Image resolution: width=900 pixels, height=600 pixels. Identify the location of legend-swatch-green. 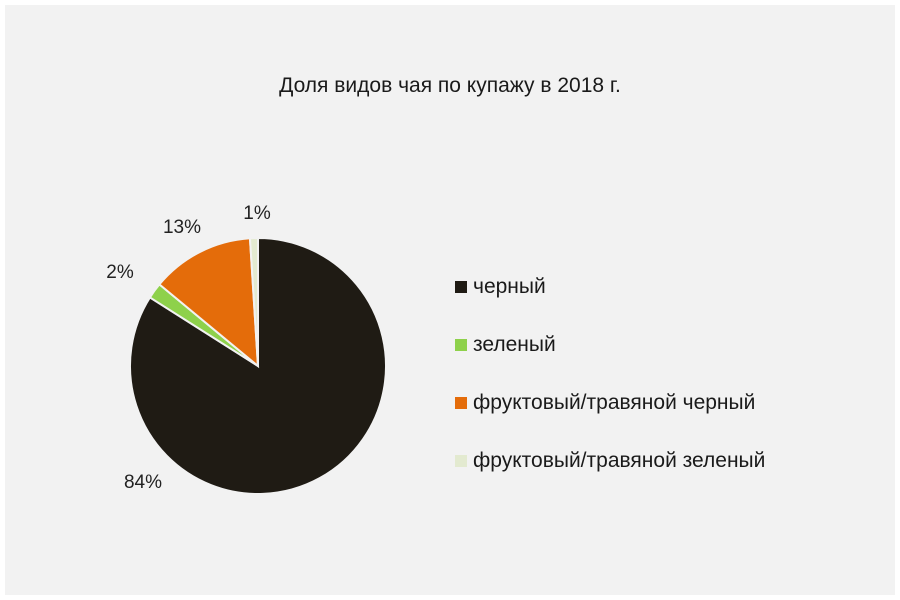
(461, 345).